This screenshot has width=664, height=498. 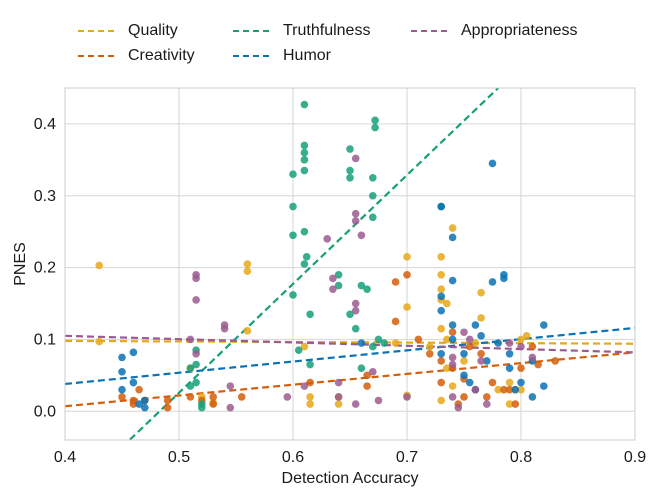 I want to click on x-tick-label: 0.4, so click(x=65, y=457).